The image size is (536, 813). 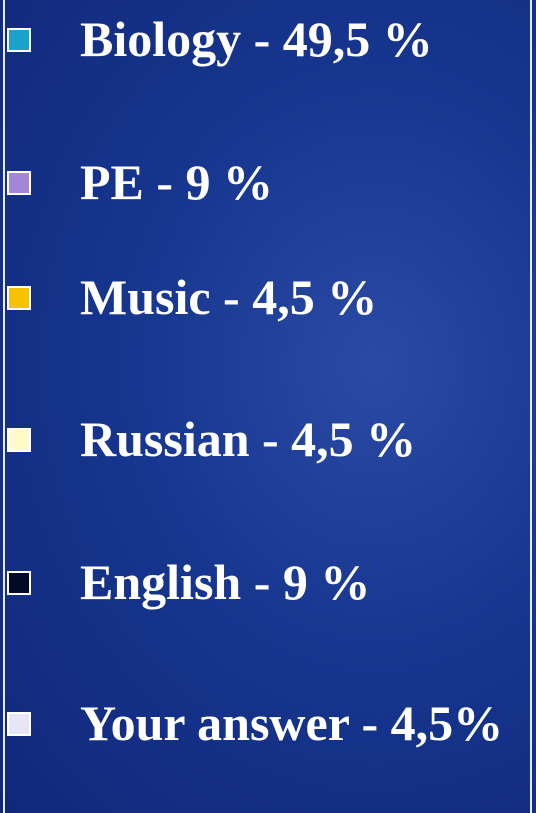 What do you see at coordinates (177, 182) in the screenshot?
I see `item-label: PE - 9 %` at bounding box center [177, 182].